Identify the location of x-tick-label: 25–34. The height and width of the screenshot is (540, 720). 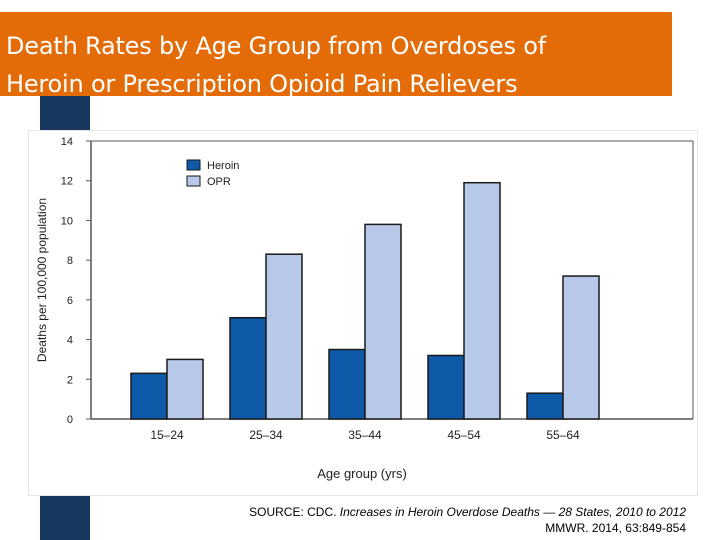
(266, 435).